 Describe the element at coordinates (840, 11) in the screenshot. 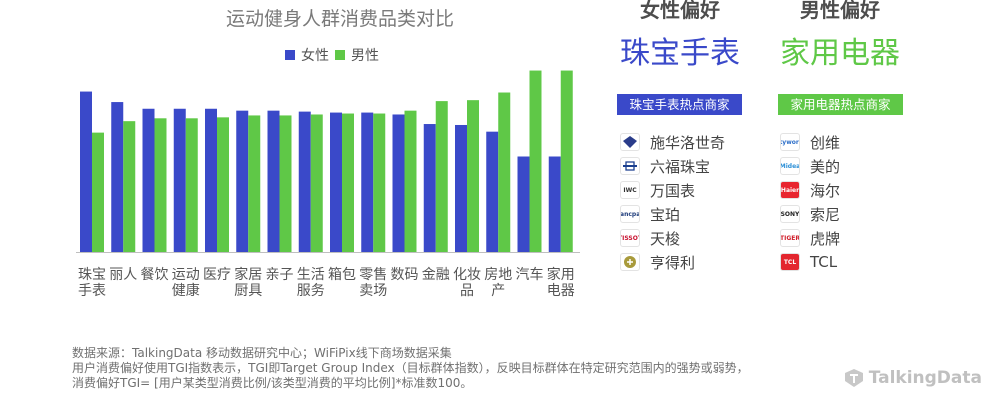

I see `male-header: 男性偏好` at that location.